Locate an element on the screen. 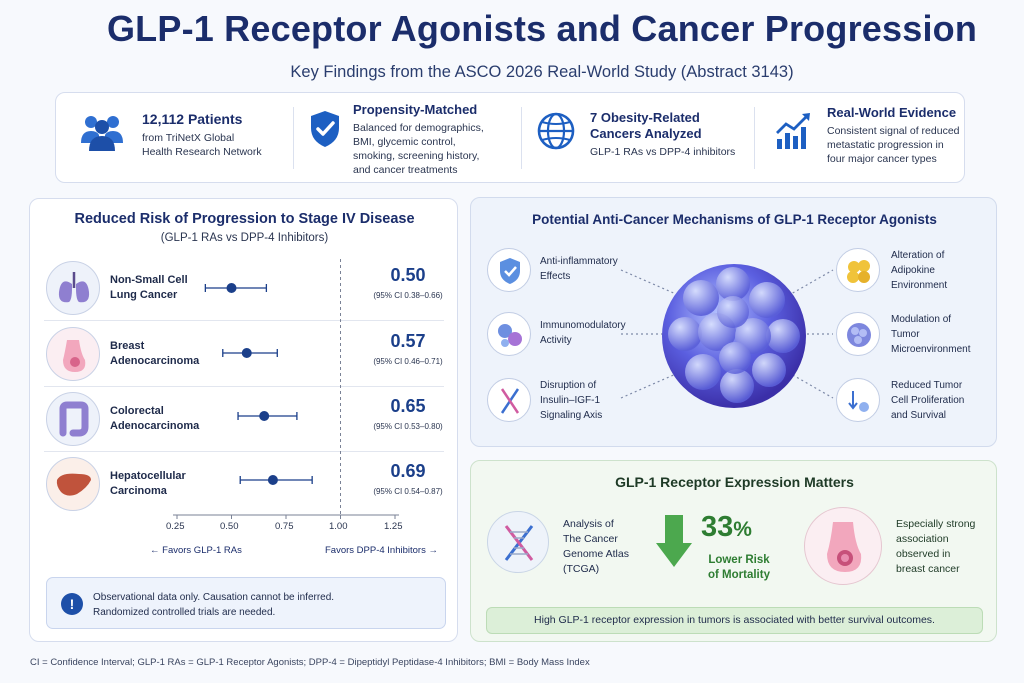 The width and height of the screenshot is (1024, 683). confidence-interval: (95% CI 0.46–0.71) is located at coordinates (408, 361).